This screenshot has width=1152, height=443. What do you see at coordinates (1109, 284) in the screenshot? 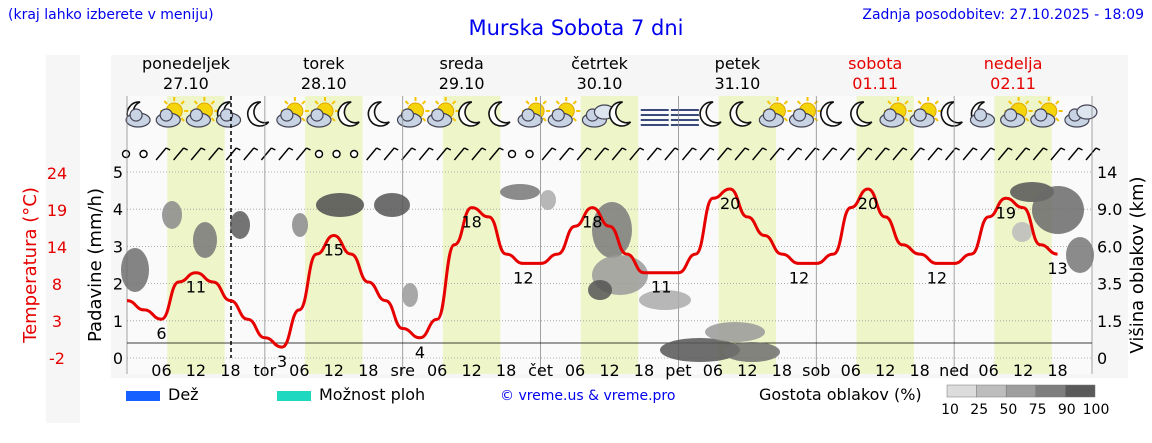
I see `cloud-height-tick: 3.5` at bounding box center [1109, 284].